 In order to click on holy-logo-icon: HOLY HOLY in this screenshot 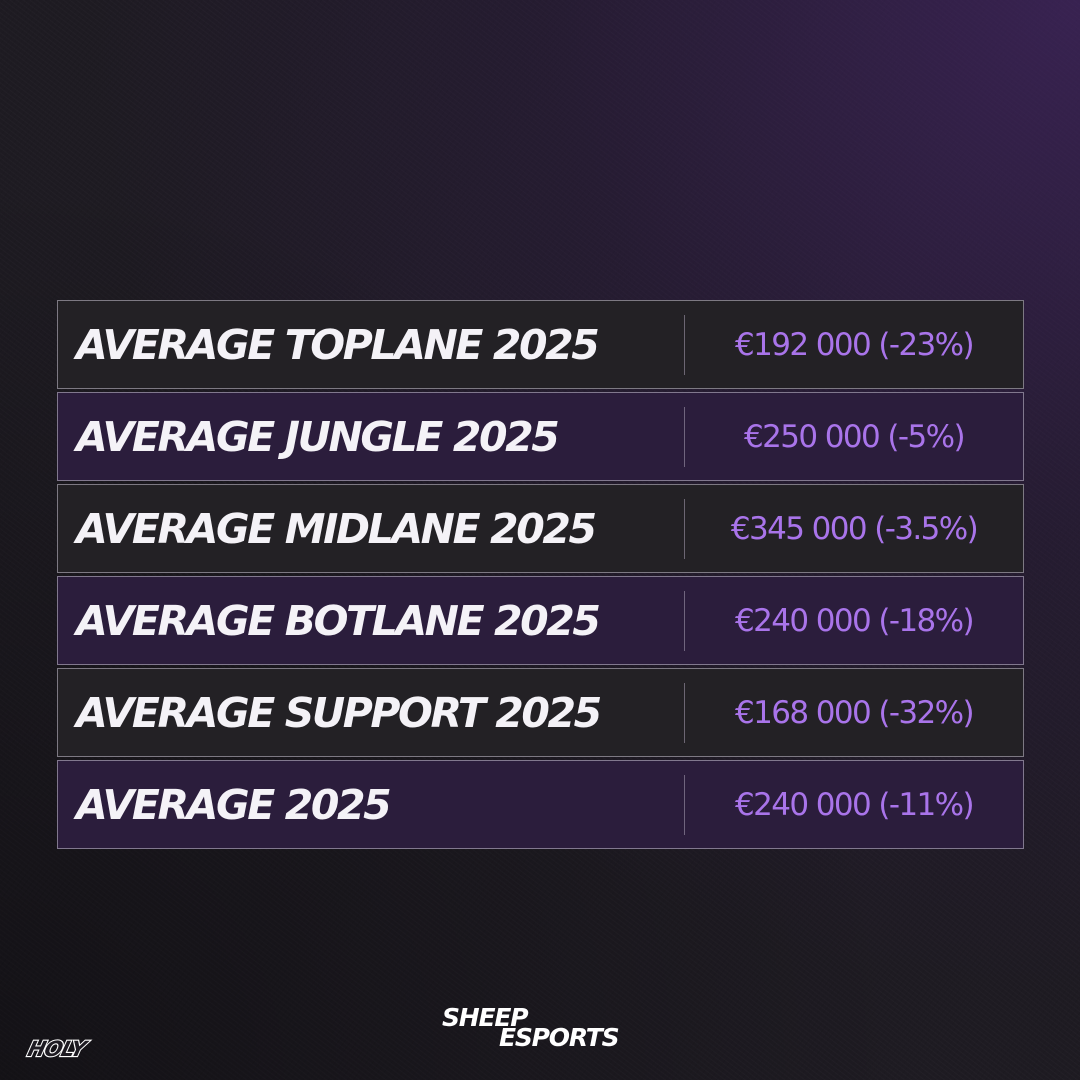, I will do `click(70, 1049)`.